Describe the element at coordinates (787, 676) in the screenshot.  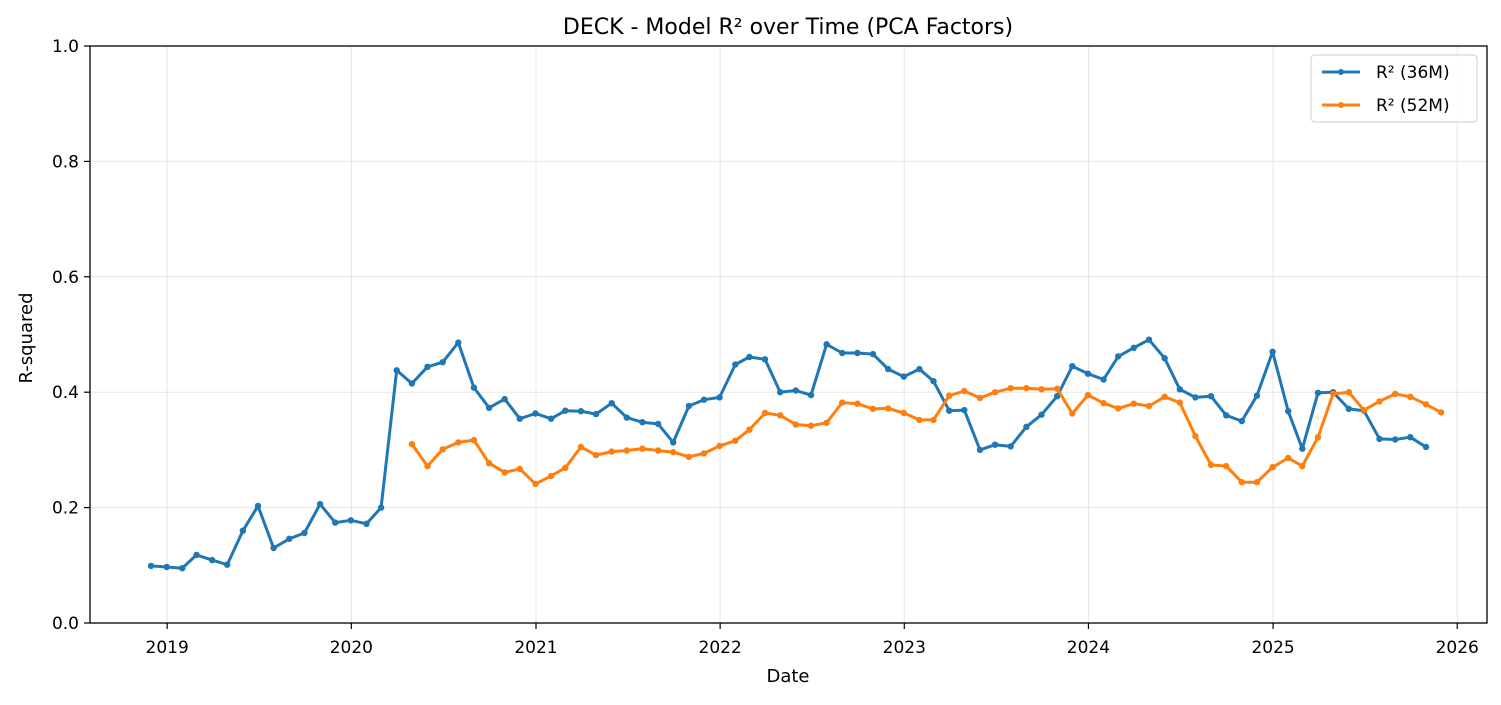
I see `x-axis-label: Date` at that location.